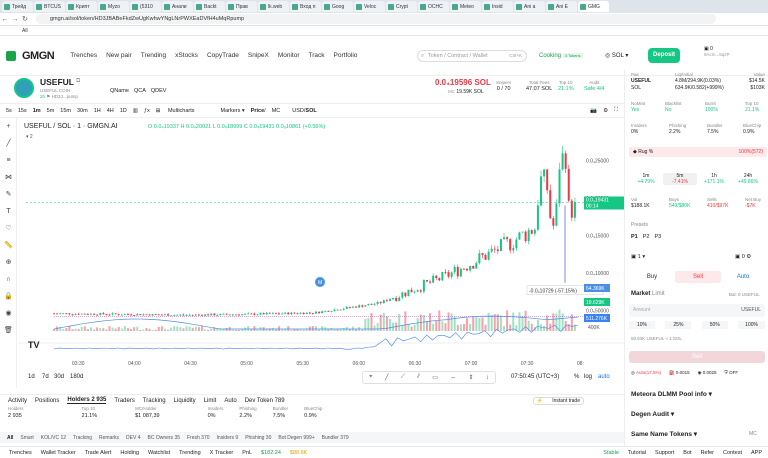 Image resolution: width=768 pixels, height=458 pixels. I want to click on interval-1h: 1H, so click(97, 110).